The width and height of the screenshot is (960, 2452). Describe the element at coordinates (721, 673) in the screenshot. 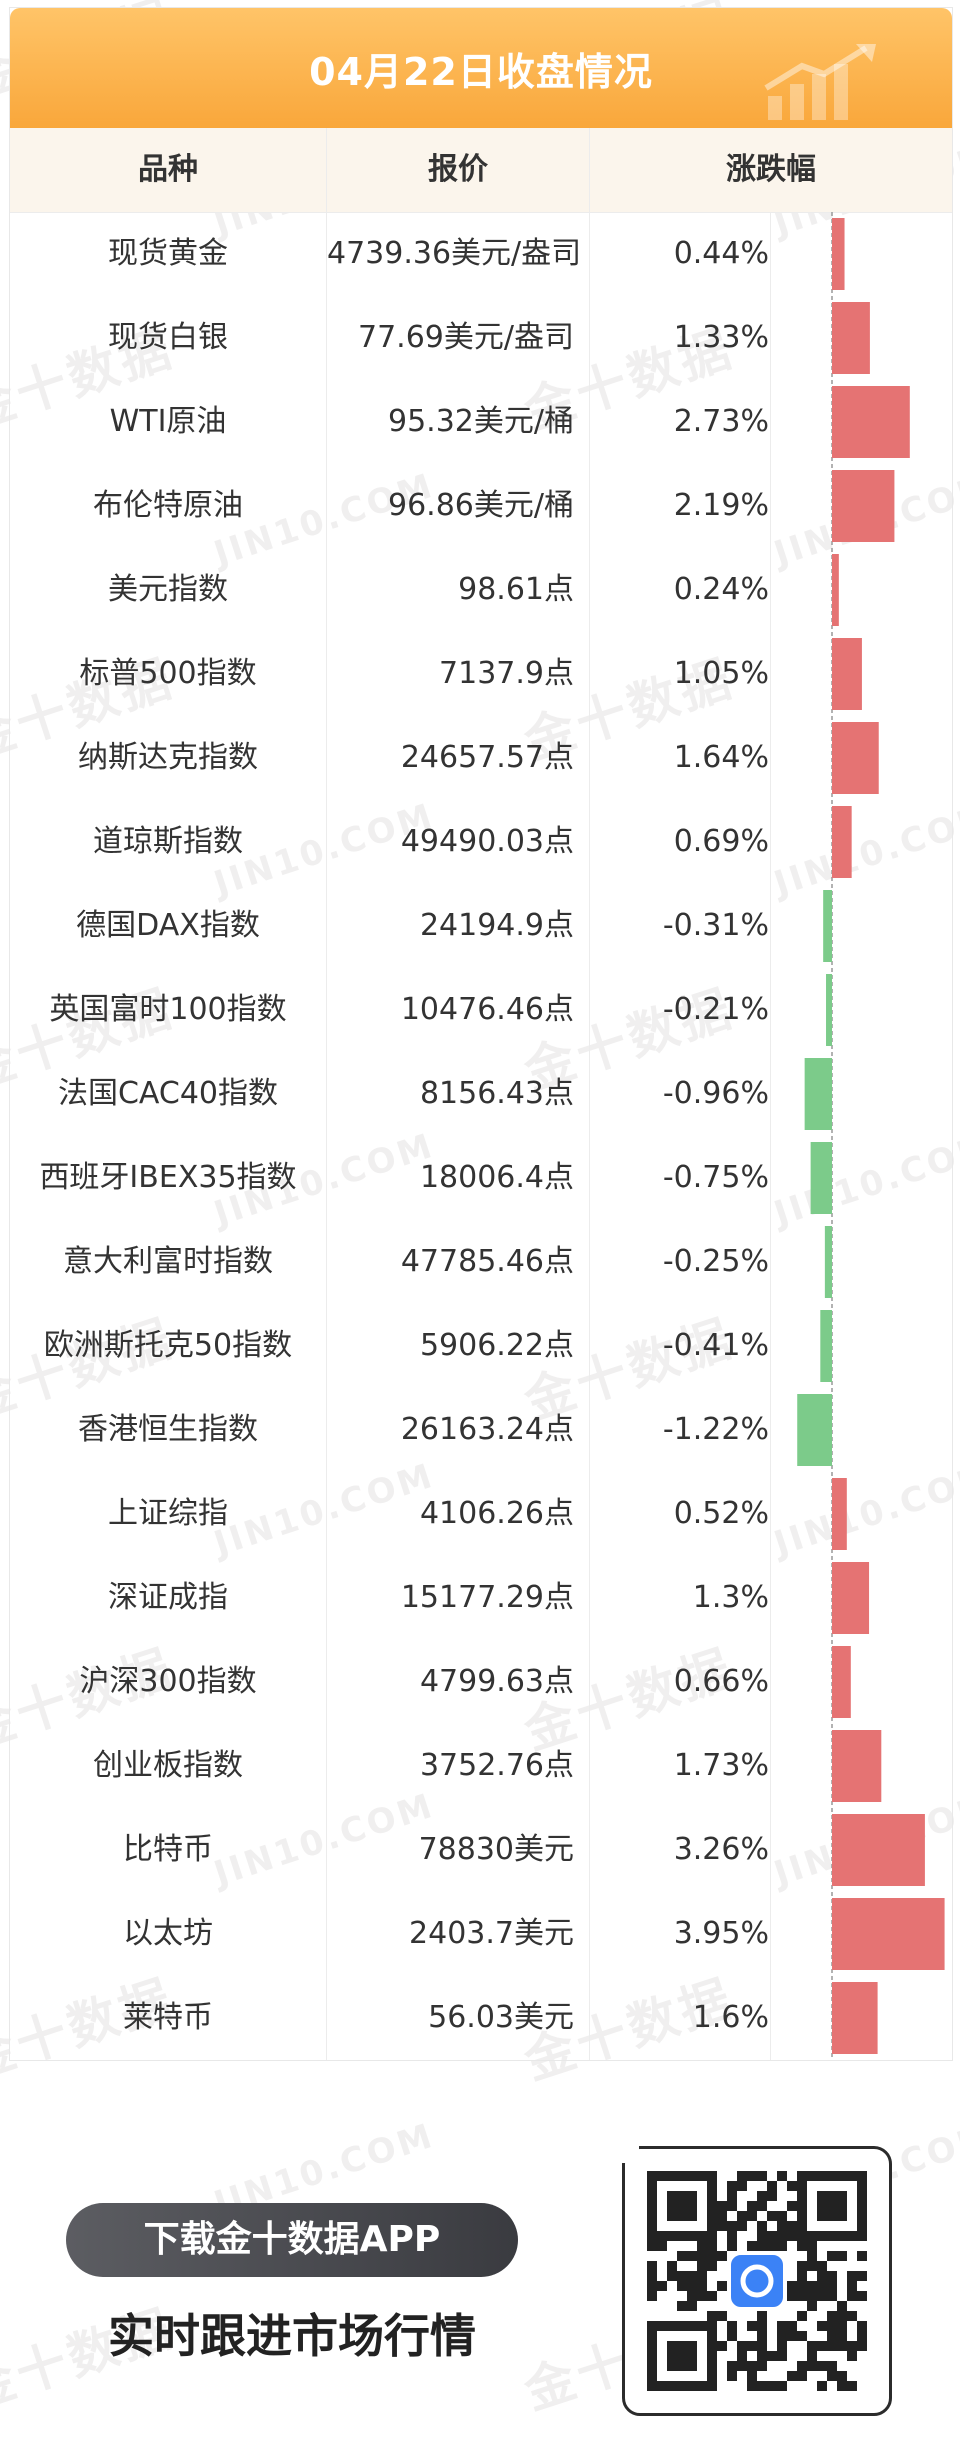

I see `instrument-change: 1.05%` at that location.